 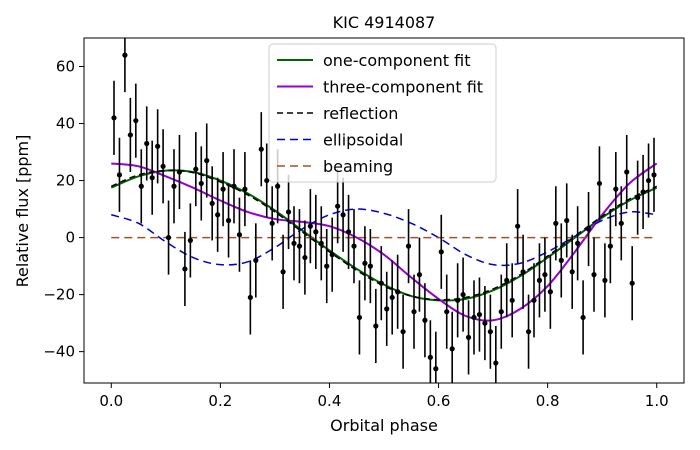 I want to click on legend-label: ellipsoidal, so click(x=363, y=140).